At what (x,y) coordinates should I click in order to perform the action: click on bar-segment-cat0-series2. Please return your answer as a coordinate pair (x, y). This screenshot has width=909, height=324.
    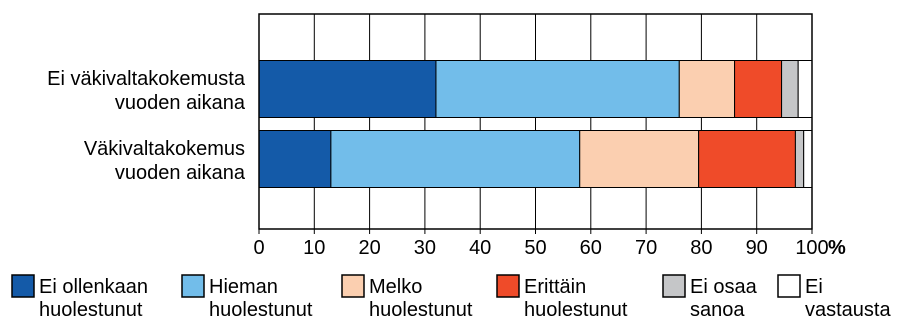
    Looking at the image, I should click on (707, 89).